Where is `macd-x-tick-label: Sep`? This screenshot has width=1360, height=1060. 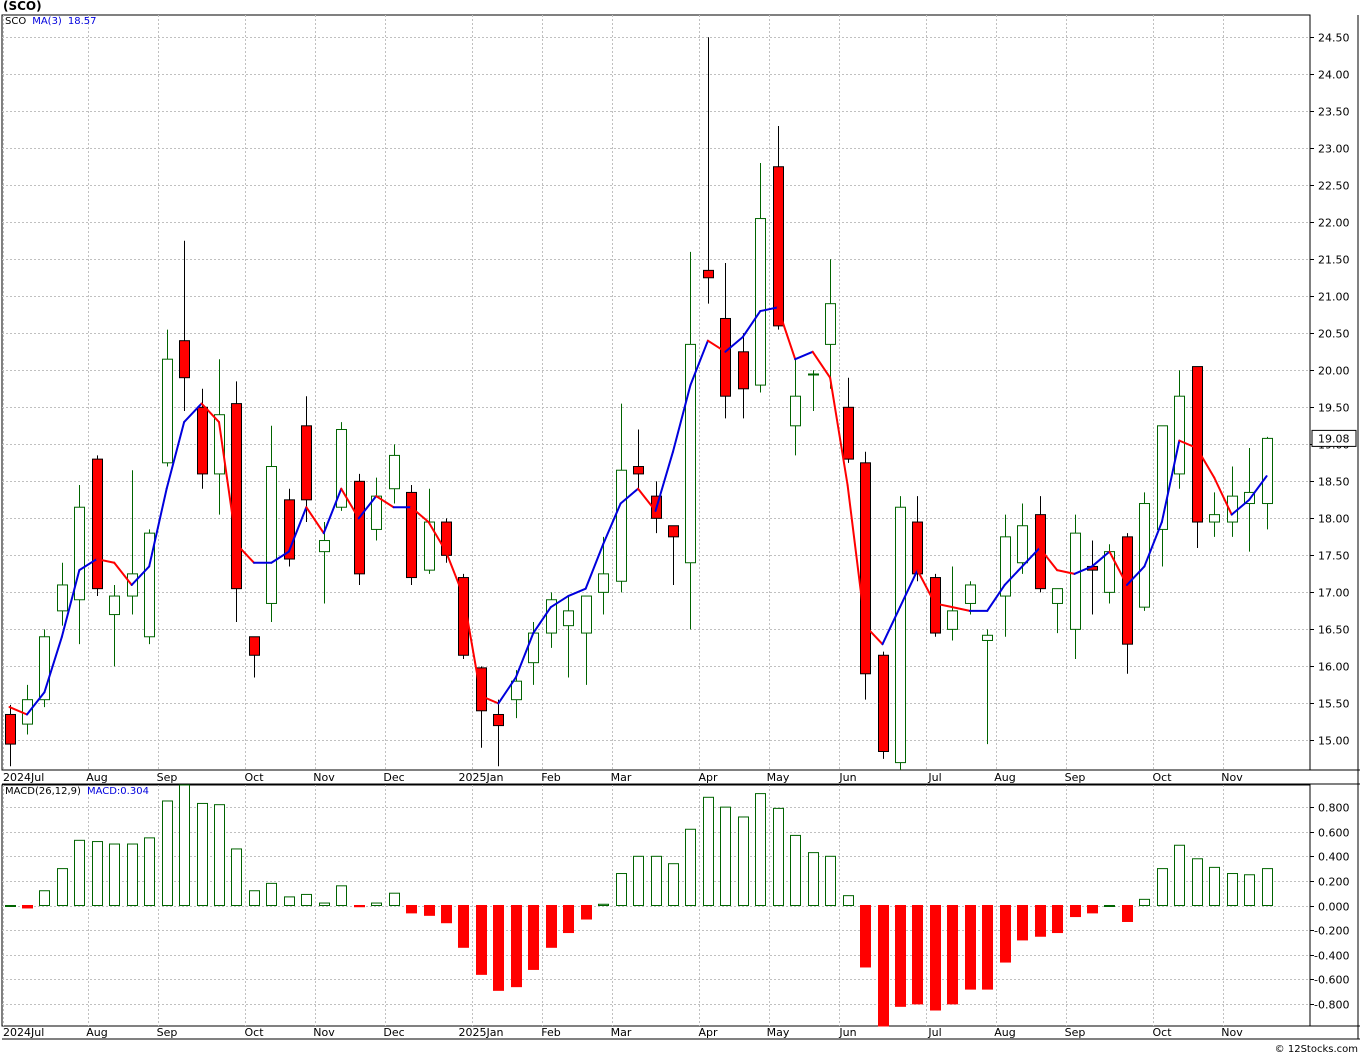
macd-x-tick-label: Sep is located at coordinates (1075, 1032).